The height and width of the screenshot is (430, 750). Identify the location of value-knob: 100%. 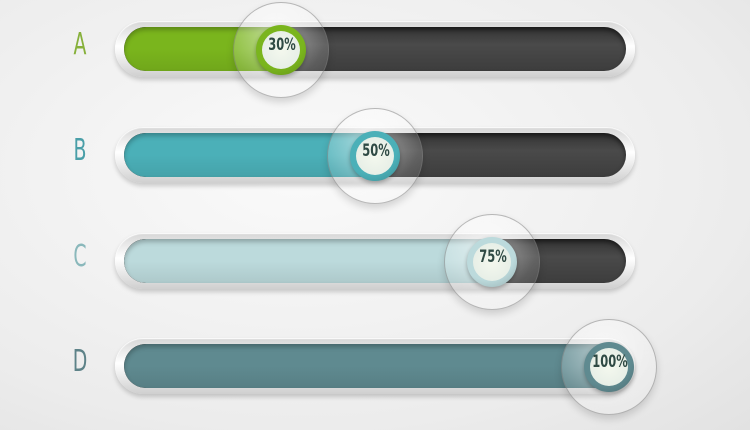
(609, 367).